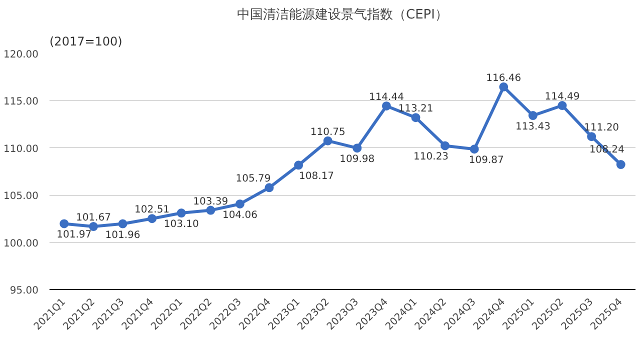  What do you see at coordinates (21, 55) in the screenshot?
I see `y-tick-label: 120.00` at bounding box center [21, 55].